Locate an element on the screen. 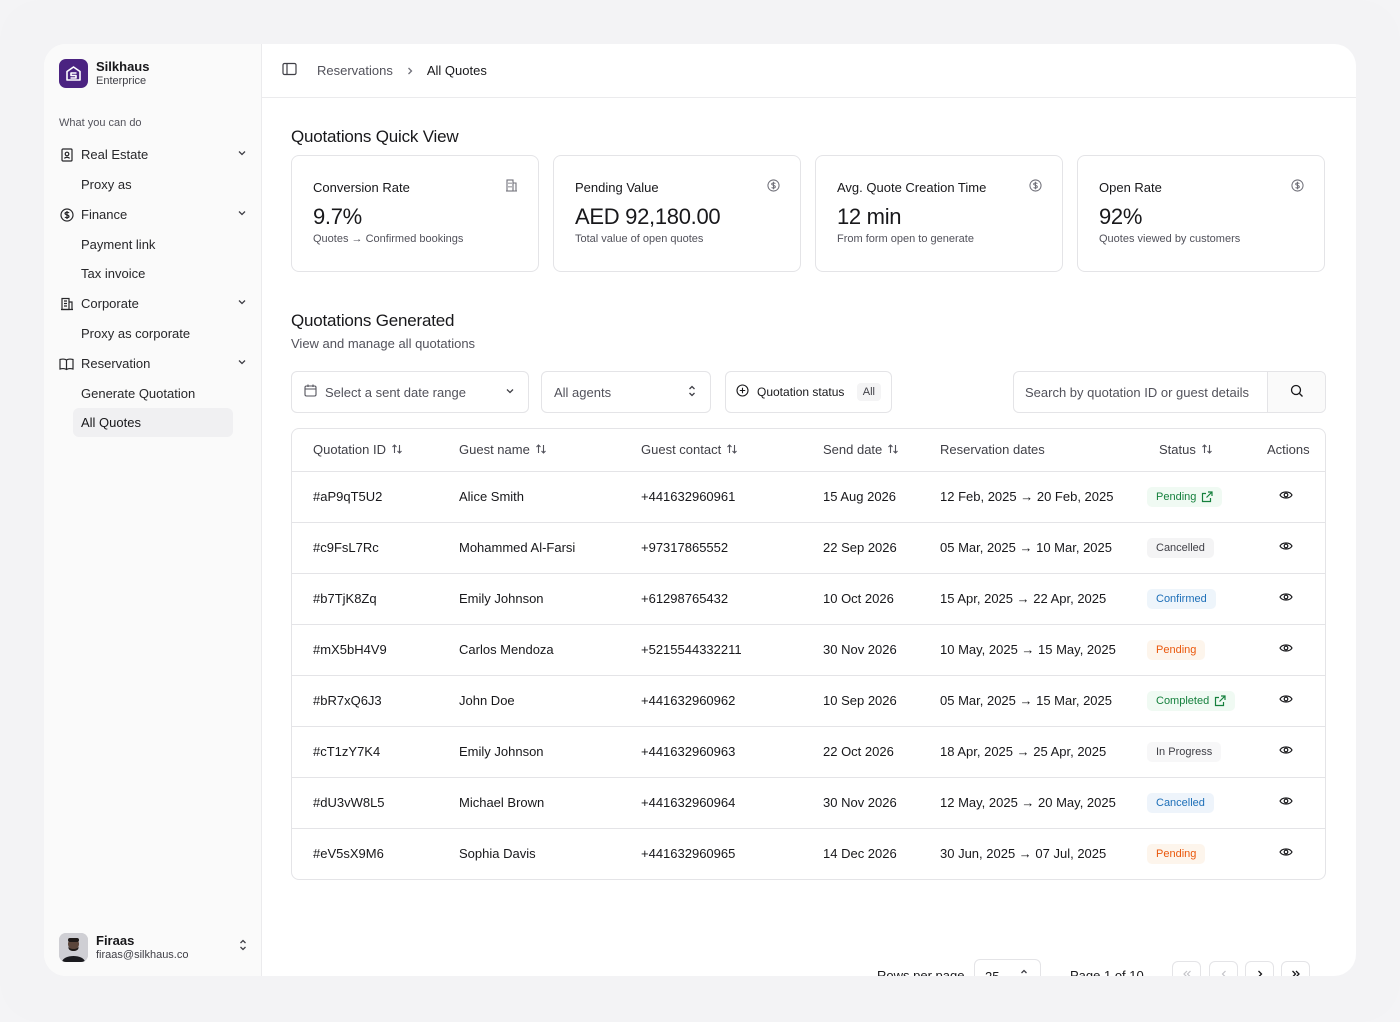  guest-contact-cell: +441632960963 is located at coordinates (711, 752).